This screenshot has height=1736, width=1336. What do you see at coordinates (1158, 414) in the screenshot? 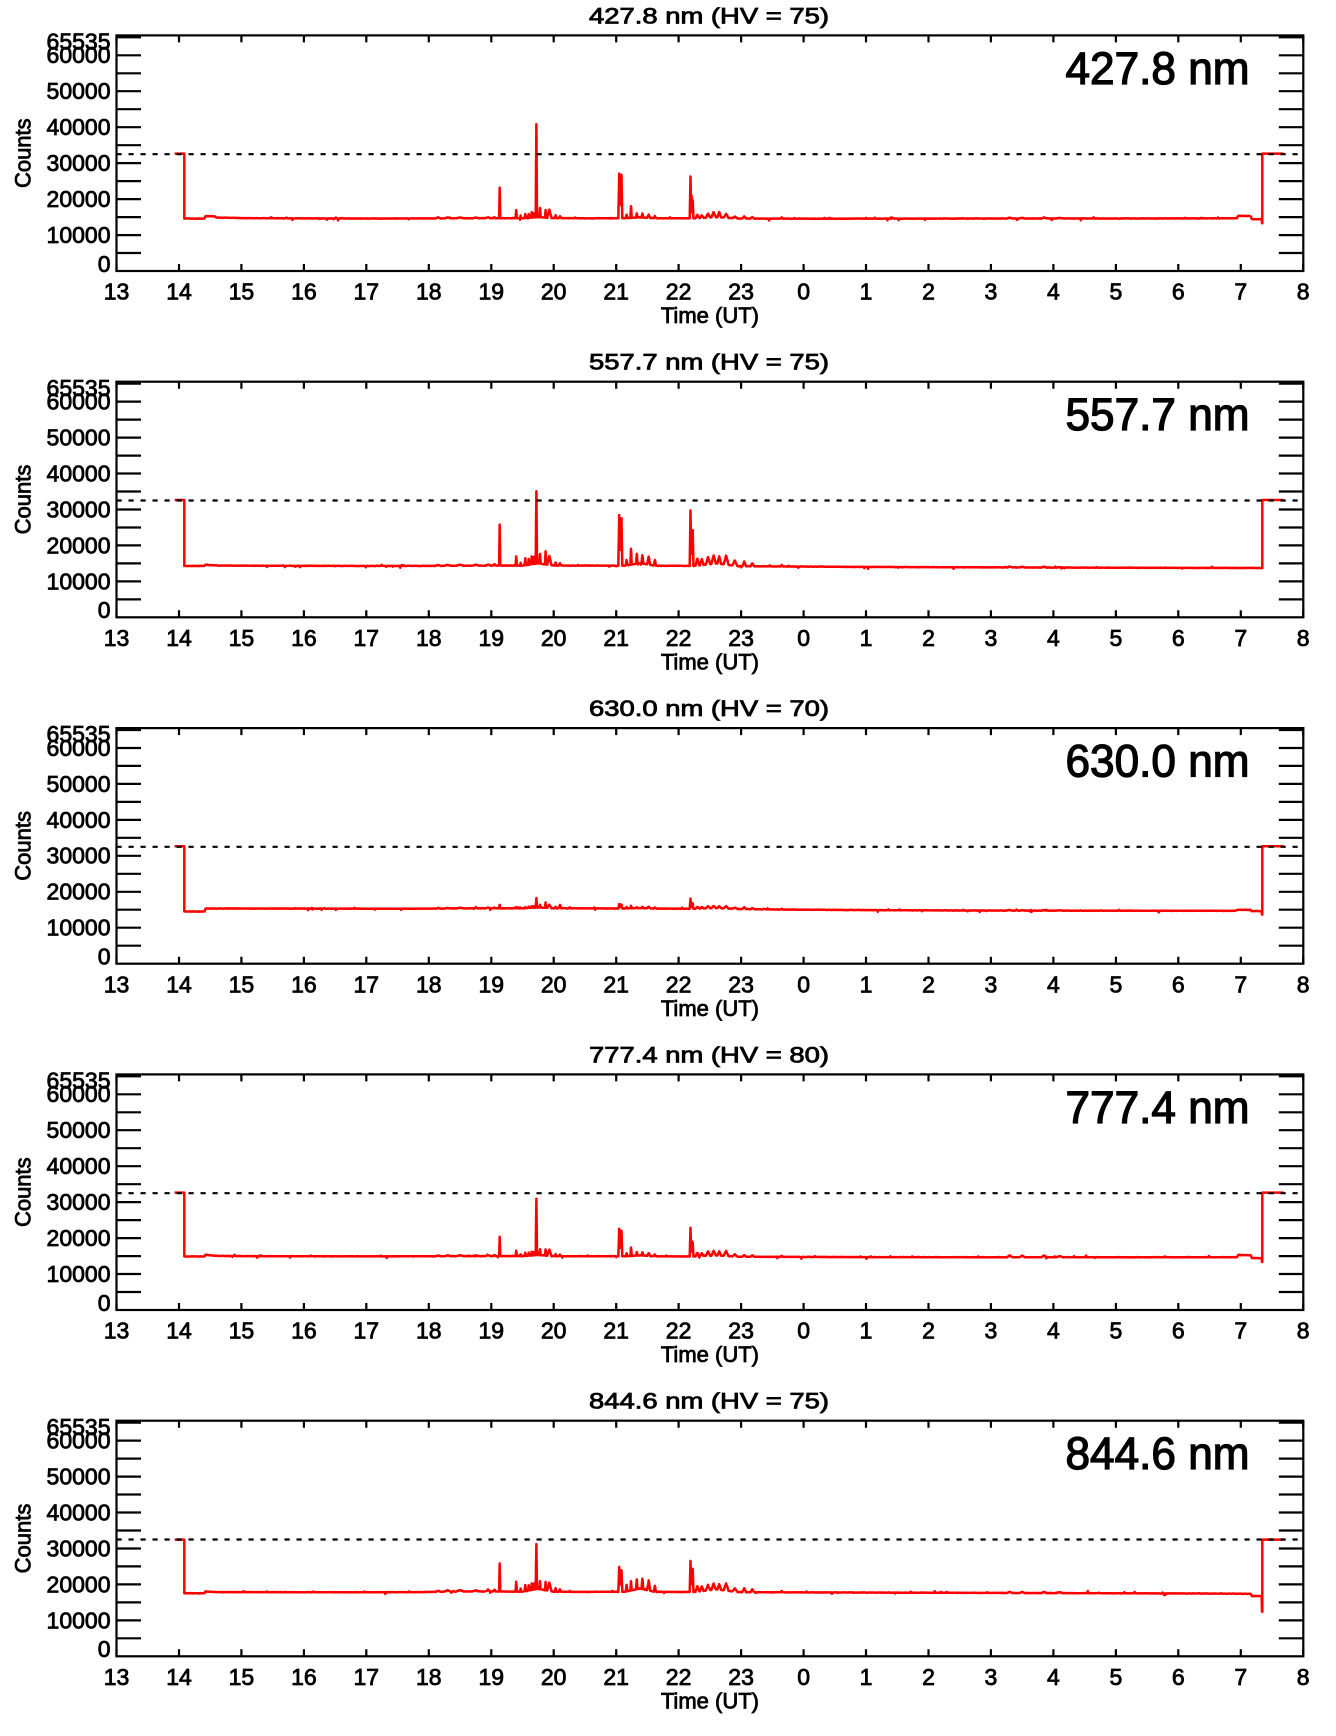
I see `svg-text: 557.7 nm` at bounding box center [1158, 414].